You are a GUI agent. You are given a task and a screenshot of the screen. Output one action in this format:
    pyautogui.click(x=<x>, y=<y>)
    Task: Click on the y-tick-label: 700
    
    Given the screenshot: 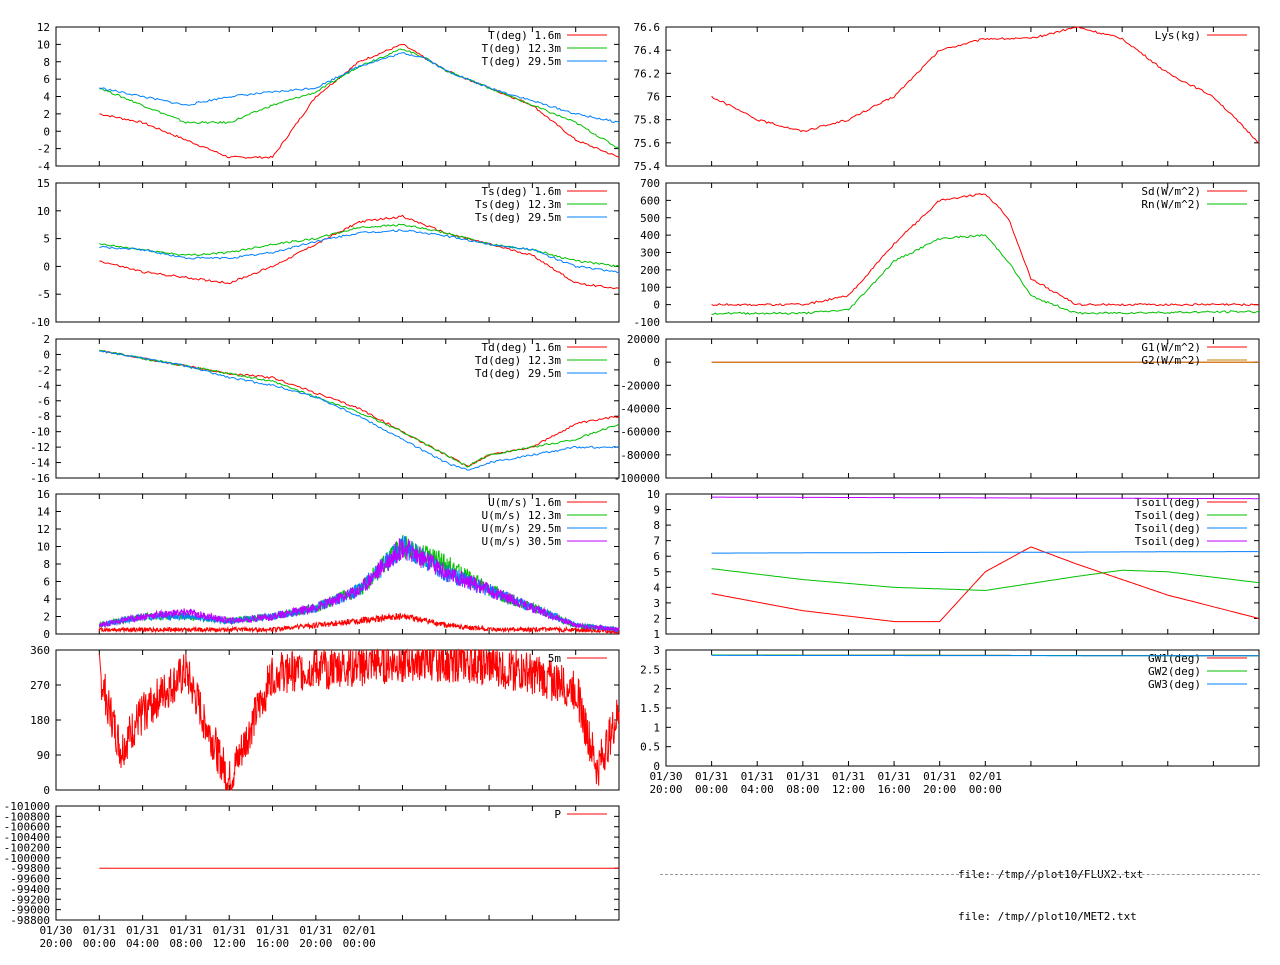 What is the action you would take?
    pyautogui.click(x=650, y=183)
    